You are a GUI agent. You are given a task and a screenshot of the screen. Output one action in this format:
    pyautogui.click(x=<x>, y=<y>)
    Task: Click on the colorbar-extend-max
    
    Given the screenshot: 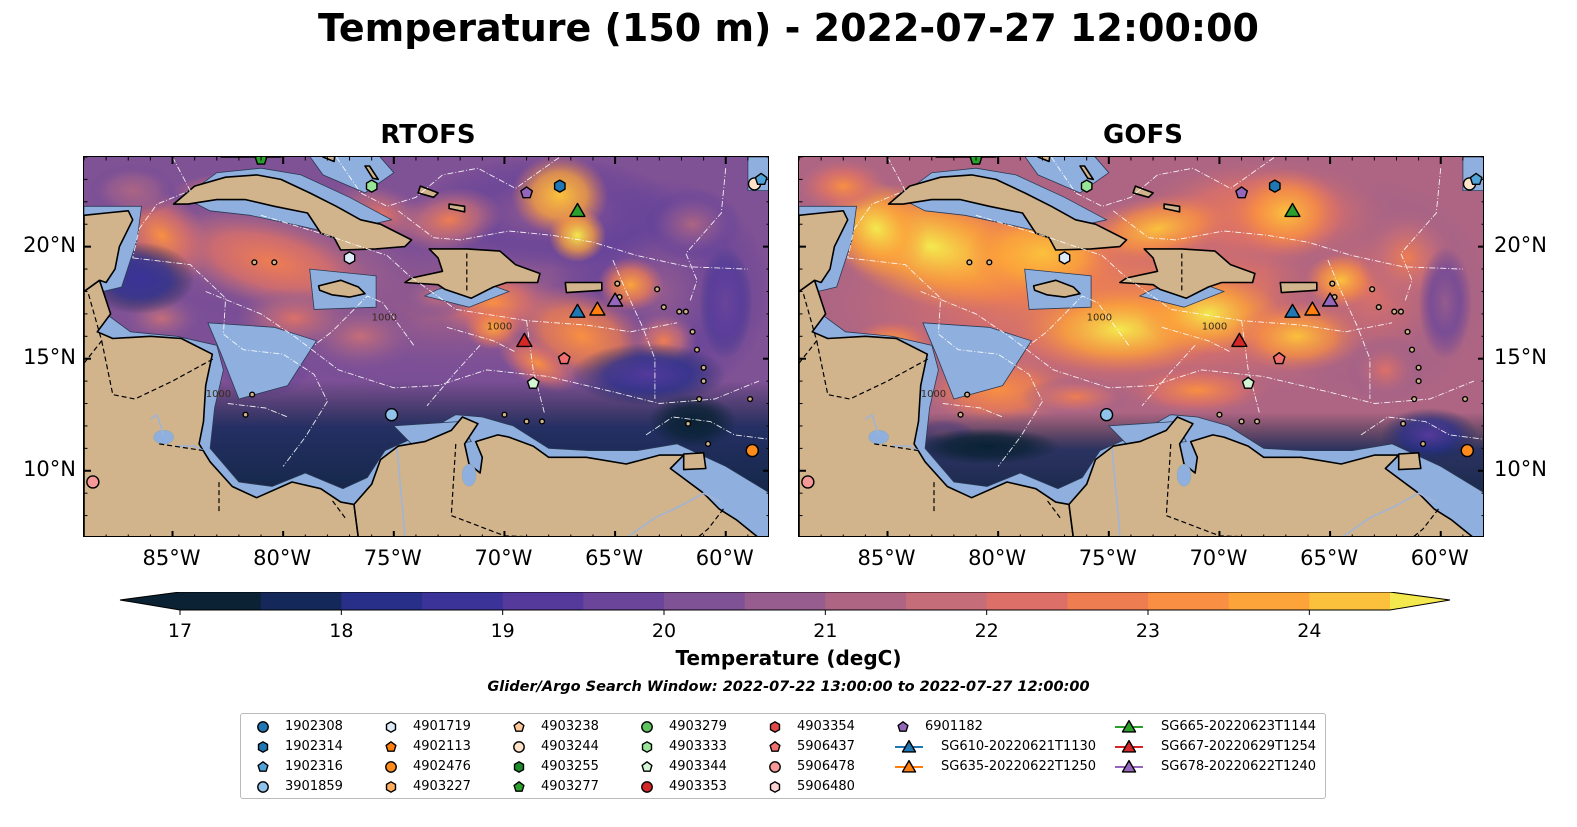 What is the action you would take?
    pyautogui.click(x=1420, y=601)
    